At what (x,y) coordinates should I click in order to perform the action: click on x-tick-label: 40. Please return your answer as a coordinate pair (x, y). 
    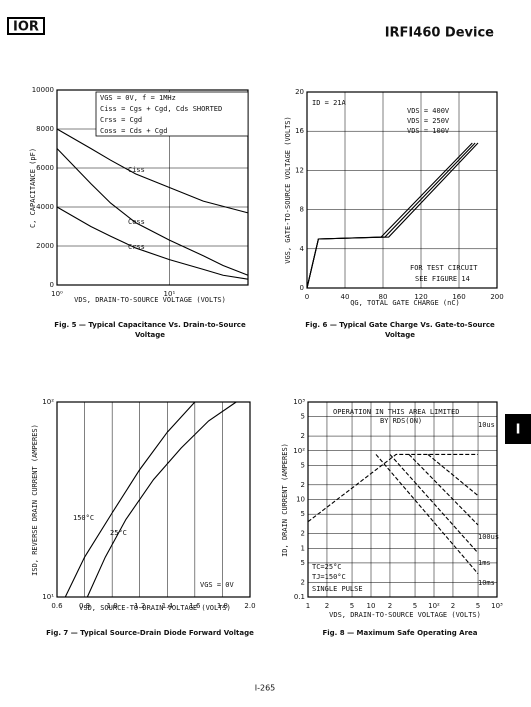
    Looking at the image, I should click on (345, 297).